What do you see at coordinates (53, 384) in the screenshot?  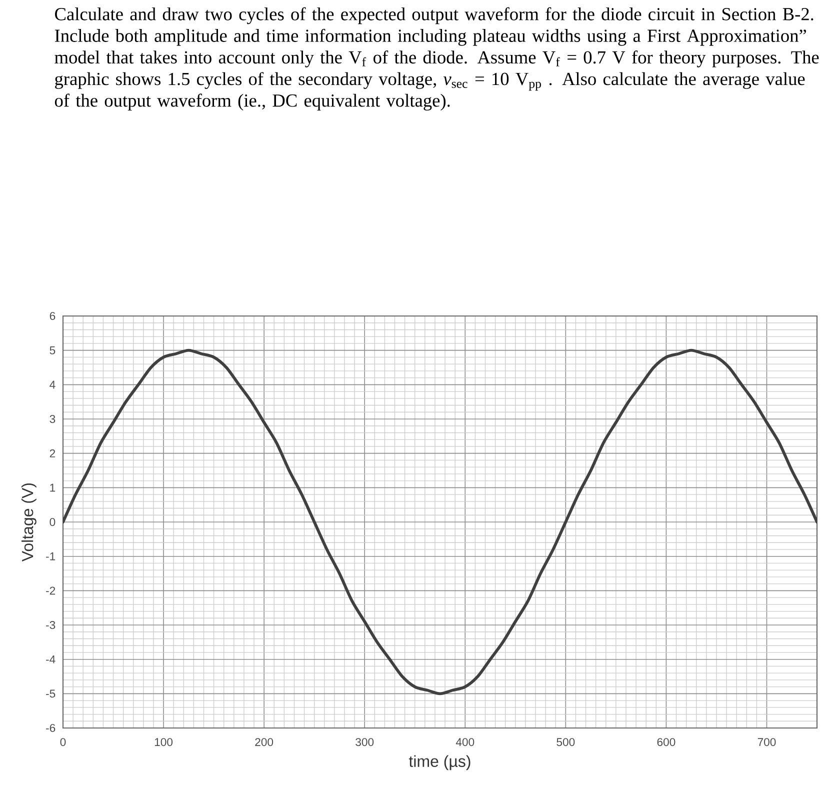 I see `y-tick-label: 4` at bounding box center [53, 384].